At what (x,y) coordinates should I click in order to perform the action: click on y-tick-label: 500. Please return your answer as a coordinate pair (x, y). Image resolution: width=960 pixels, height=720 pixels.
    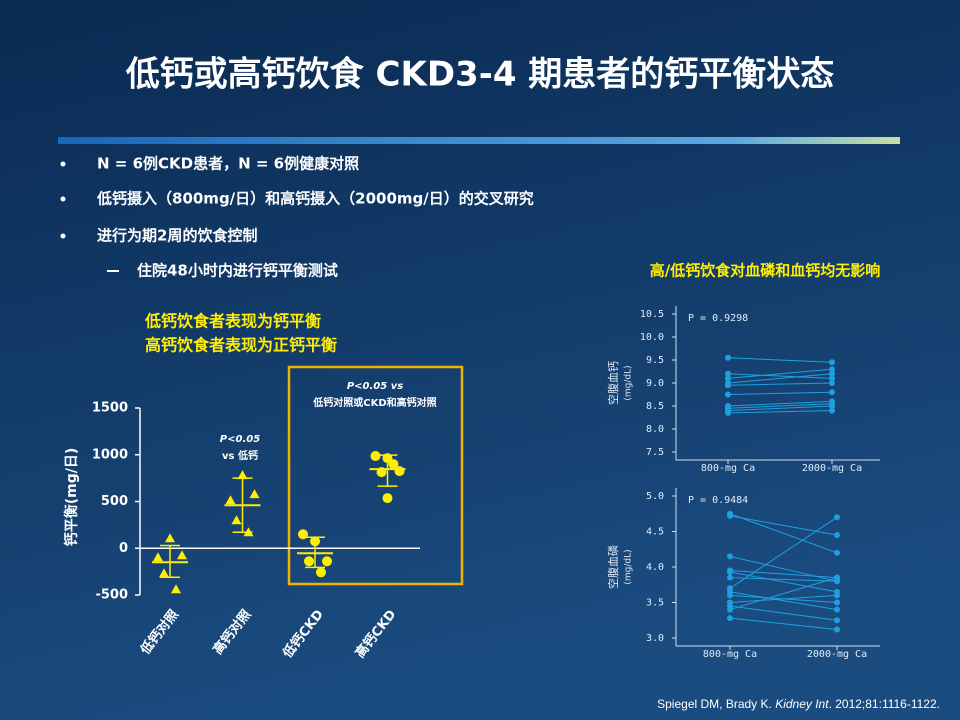
    Looking at the image, I should click on (114, 501).